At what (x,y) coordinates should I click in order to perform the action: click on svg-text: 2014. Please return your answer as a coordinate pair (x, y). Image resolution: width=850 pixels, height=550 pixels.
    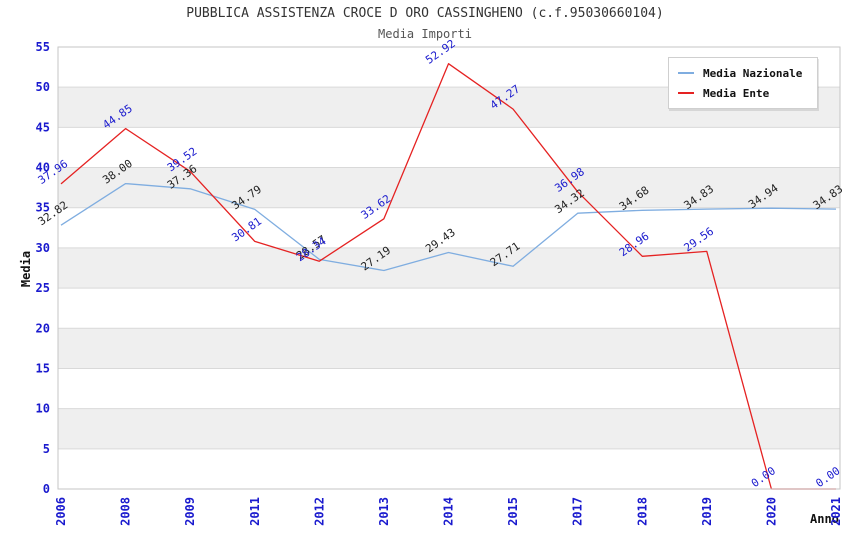
    Looking at the image, I should click on (449, 511).